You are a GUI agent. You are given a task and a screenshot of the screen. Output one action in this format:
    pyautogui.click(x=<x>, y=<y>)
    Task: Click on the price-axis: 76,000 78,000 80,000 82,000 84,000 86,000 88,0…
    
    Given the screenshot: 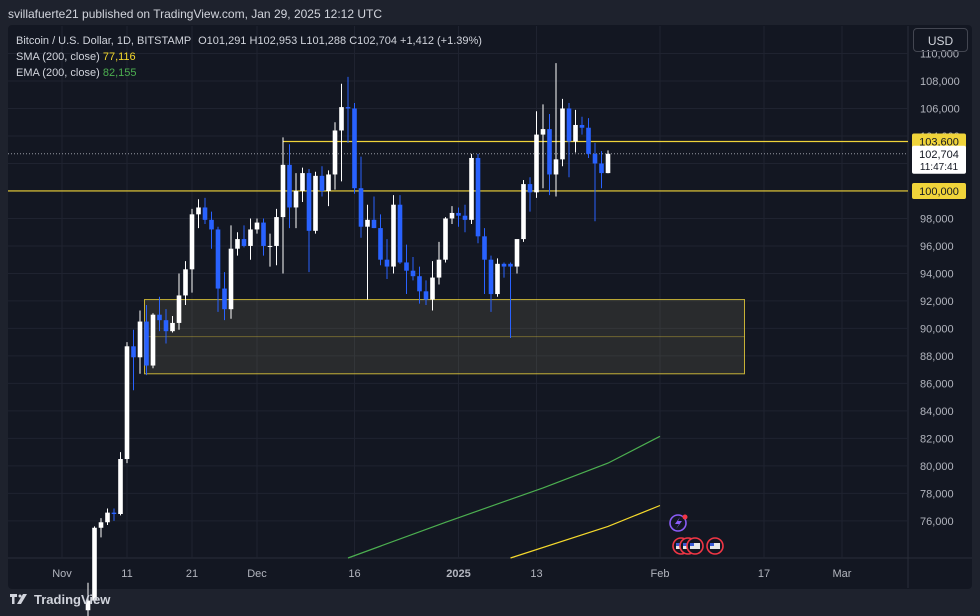 What is the action you would take?
    pyautogui.click(x=940, y=287)
    